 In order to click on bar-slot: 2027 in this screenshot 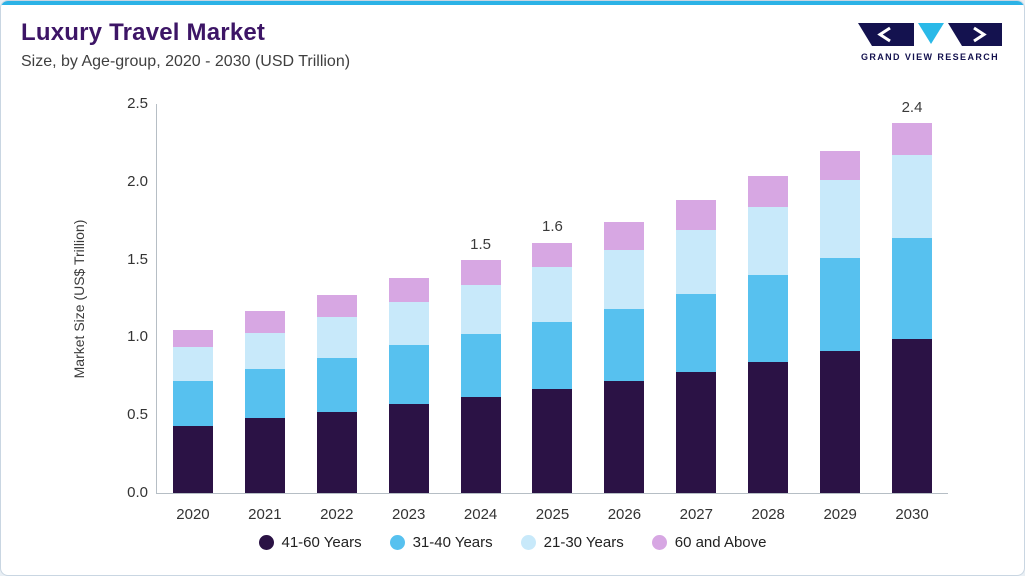, I will do `click(696, 313)`.